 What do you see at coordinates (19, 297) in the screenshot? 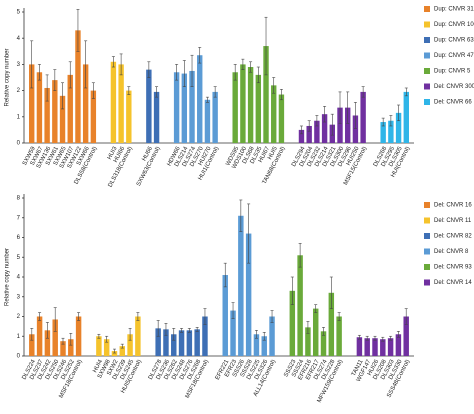
I see `y-tick-label: 3` at bounding box center [19, 297].